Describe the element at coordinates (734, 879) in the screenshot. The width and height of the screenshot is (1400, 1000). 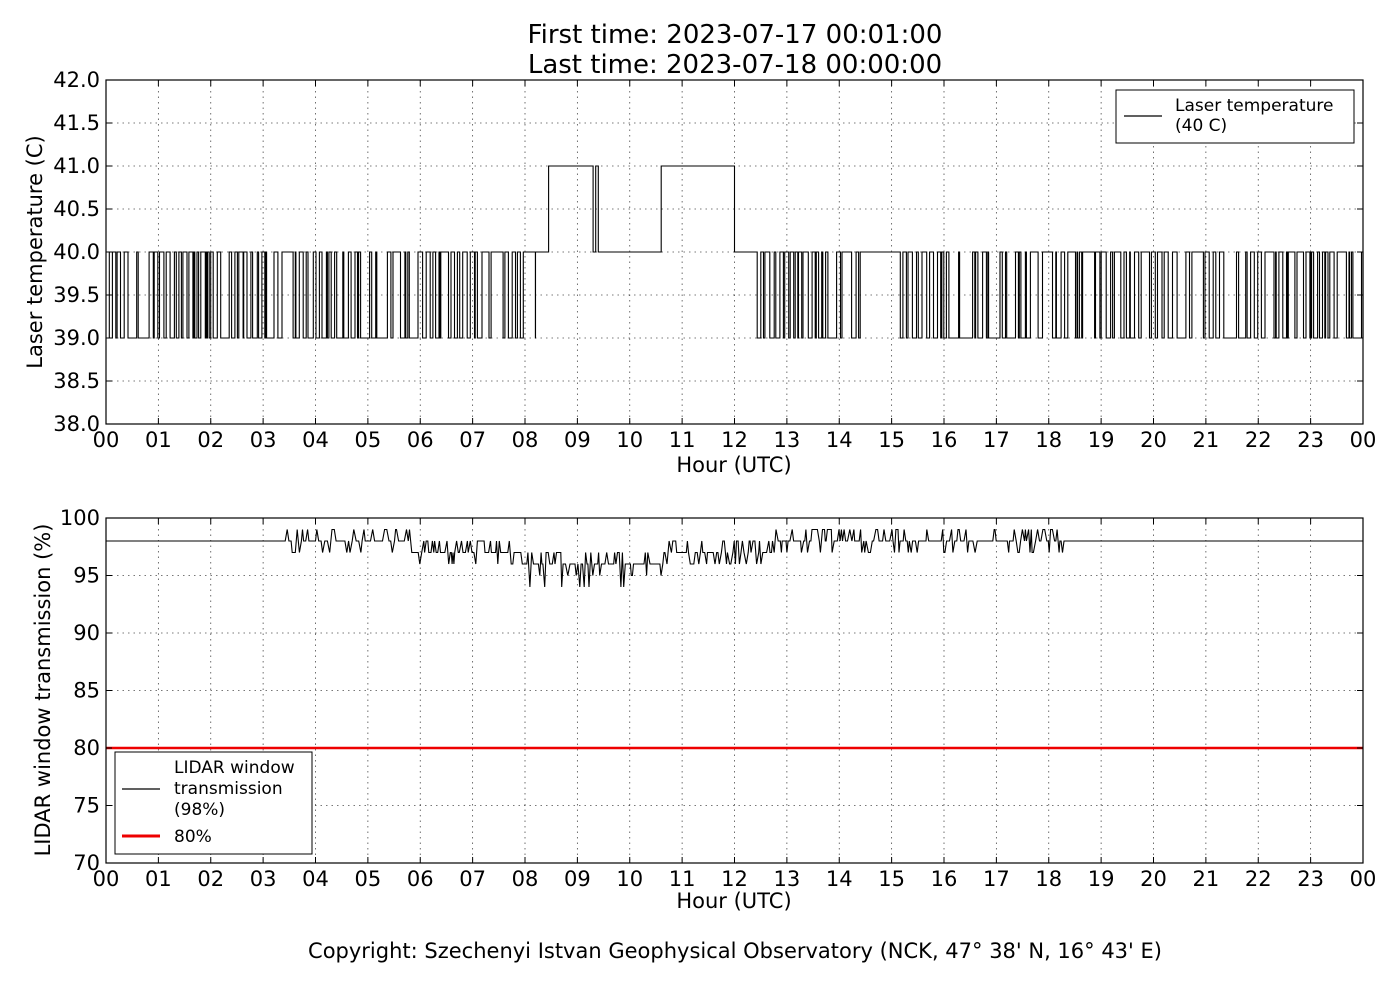
I see `lidar-xtick-label: 12` at that location.